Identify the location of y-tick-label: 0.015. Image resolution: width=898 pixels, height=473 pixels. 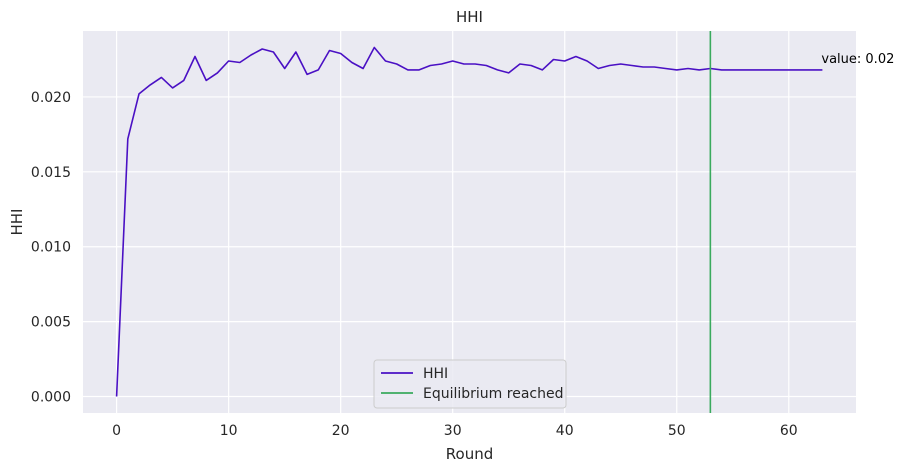
(51, 173).